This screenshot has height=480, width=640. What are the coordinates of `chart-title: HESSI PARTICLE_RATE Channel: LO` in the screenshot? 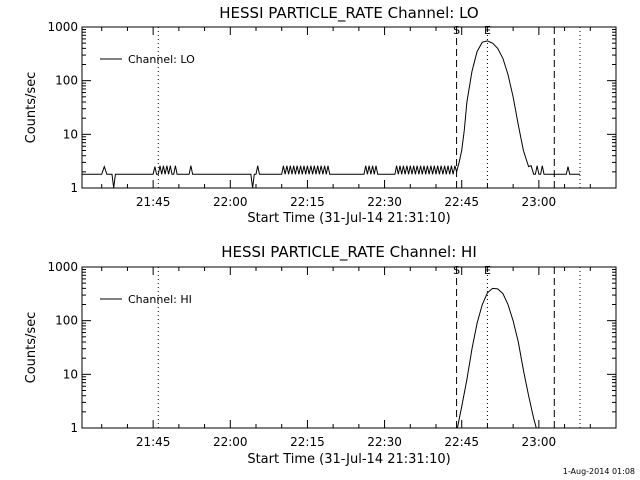 It's located at (348, 13).